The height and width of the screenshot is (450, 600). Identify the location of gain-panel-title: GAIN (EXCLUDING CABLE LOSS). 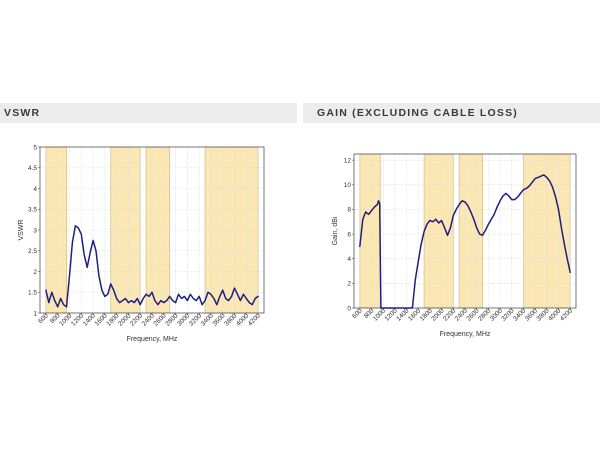
(417, 113).